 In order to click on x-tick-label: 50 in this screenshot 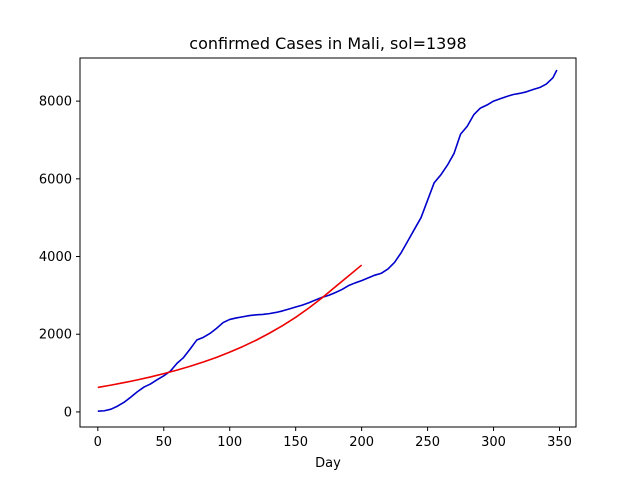, I will do `click(163, 442)`.